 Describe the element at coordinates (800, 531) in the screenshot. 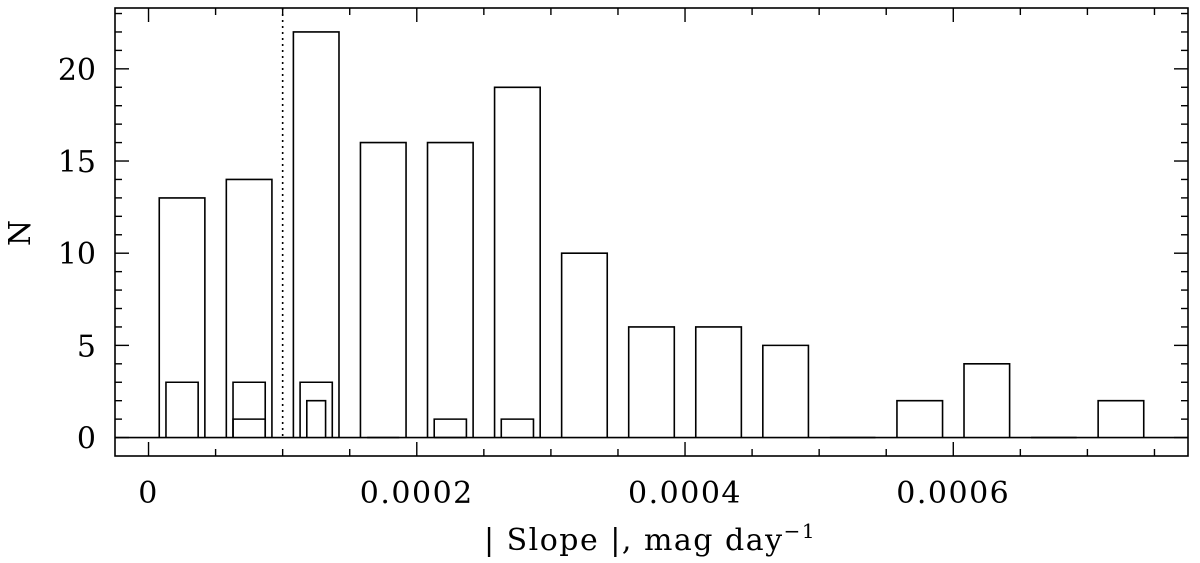

I see `x-axis-label-exponent: −1` at that location.